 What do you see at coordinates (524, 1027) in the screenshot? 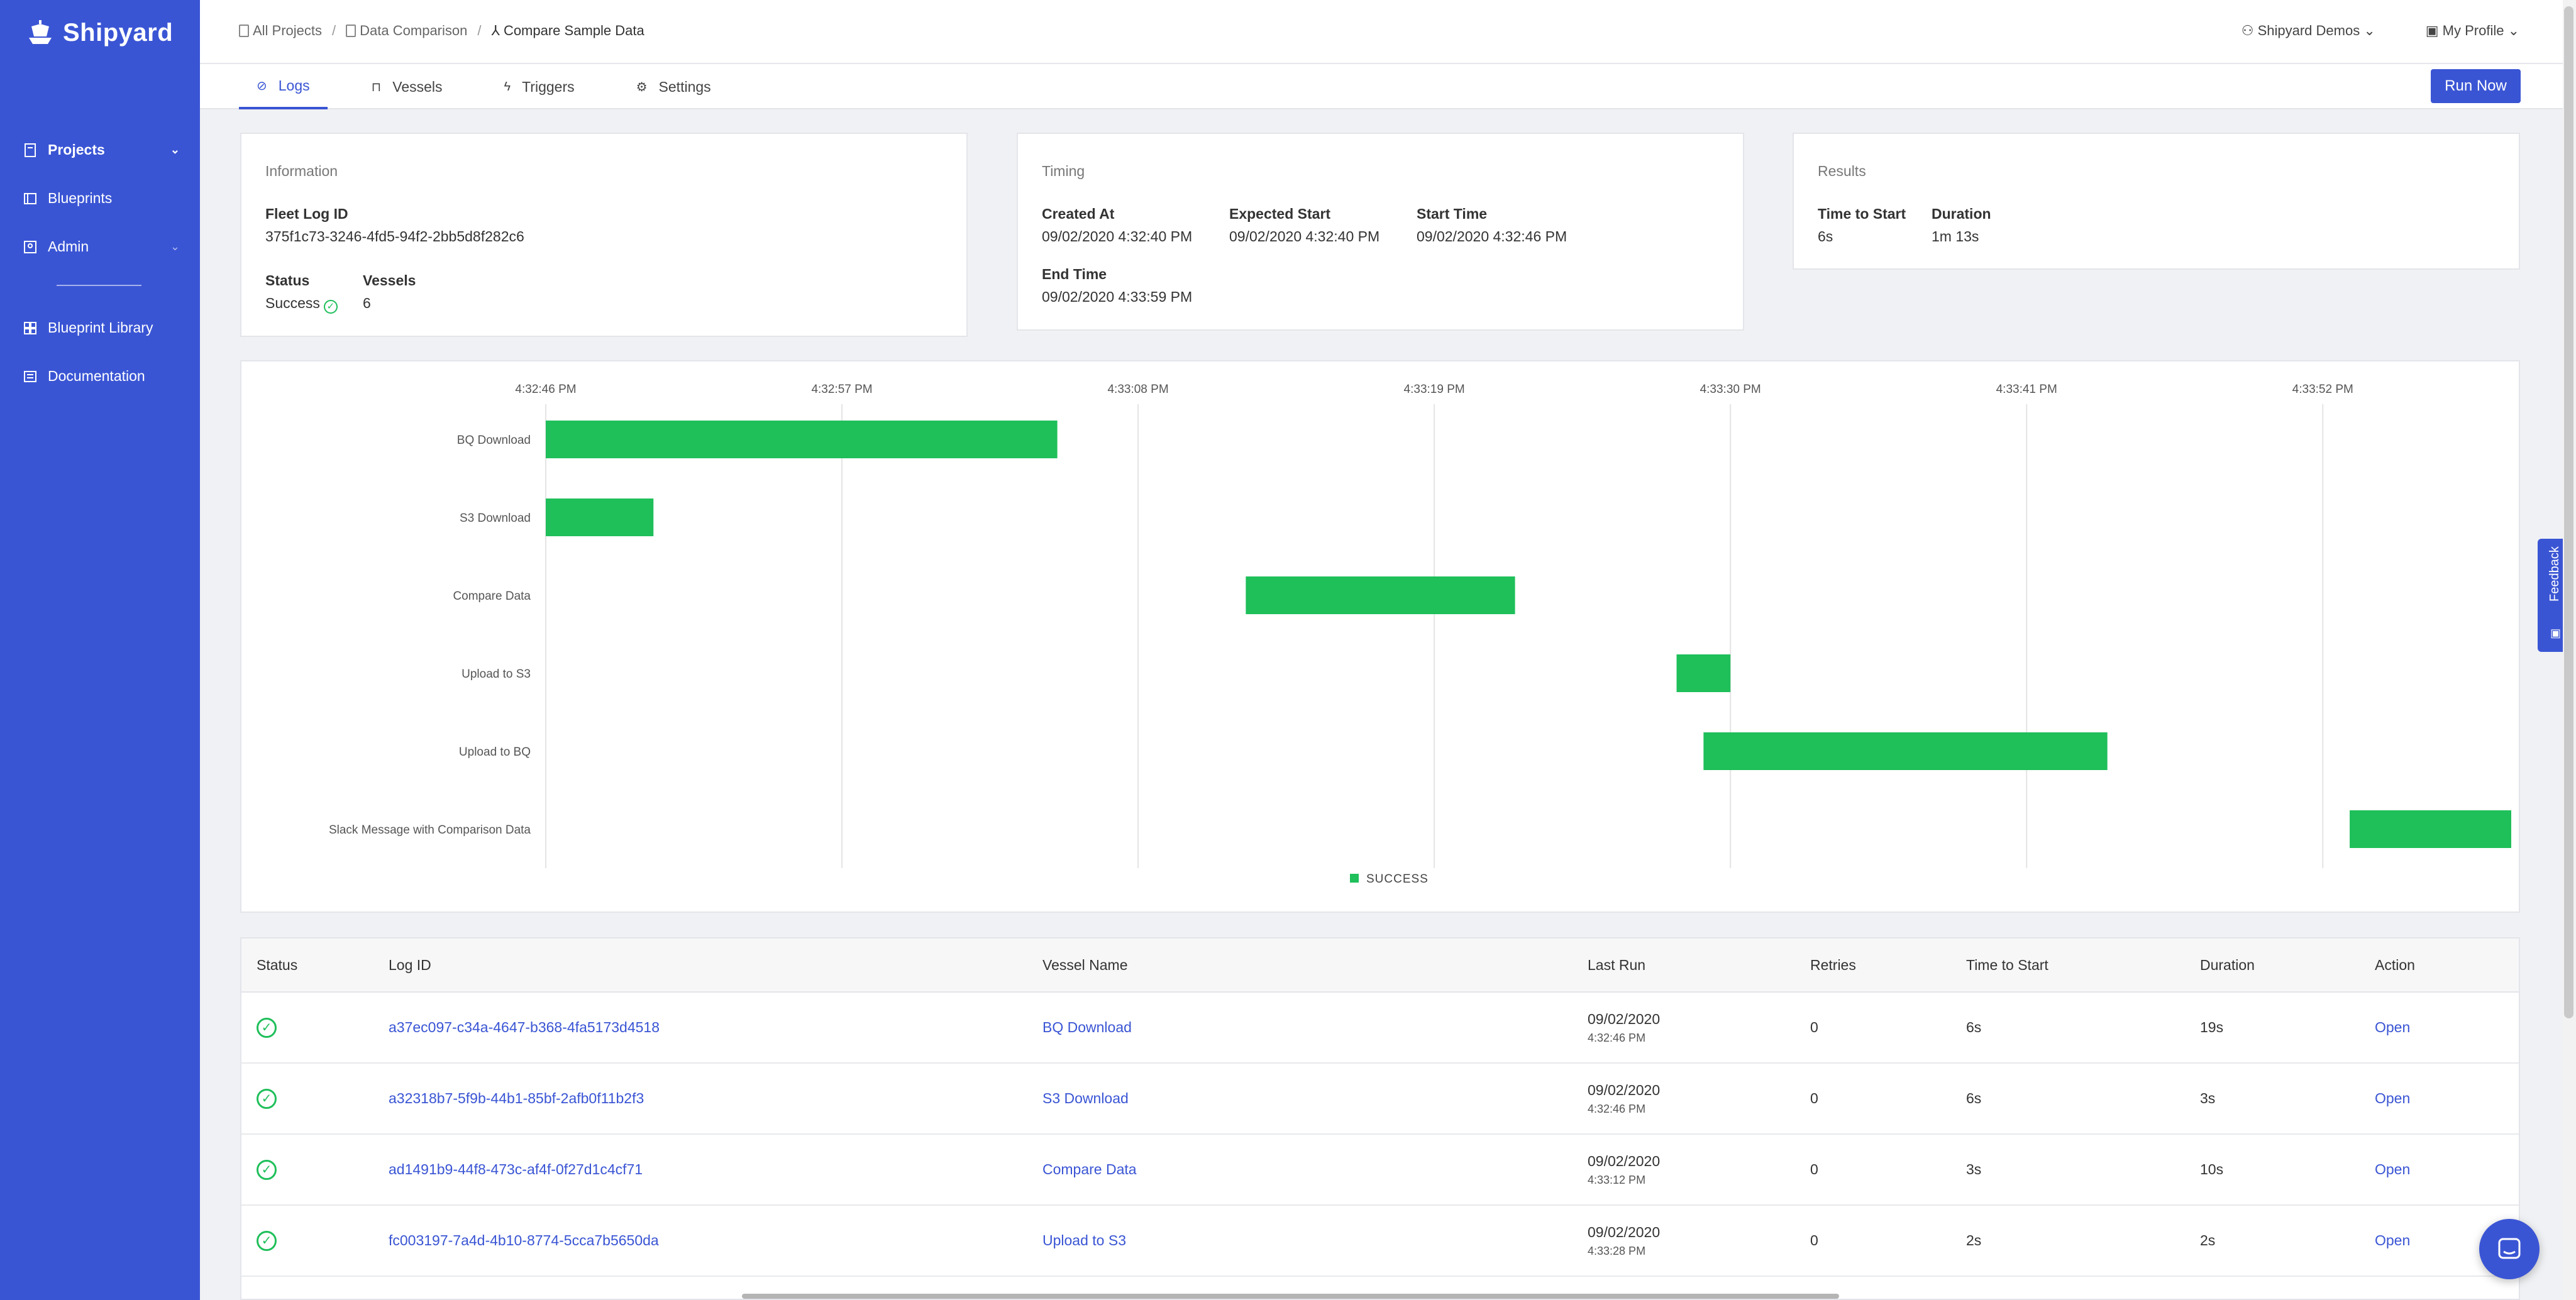
I see `log-id-link: a37ec097-c34a-4647-b368-4fa5173d4518` at bounding box center [524, 1027].